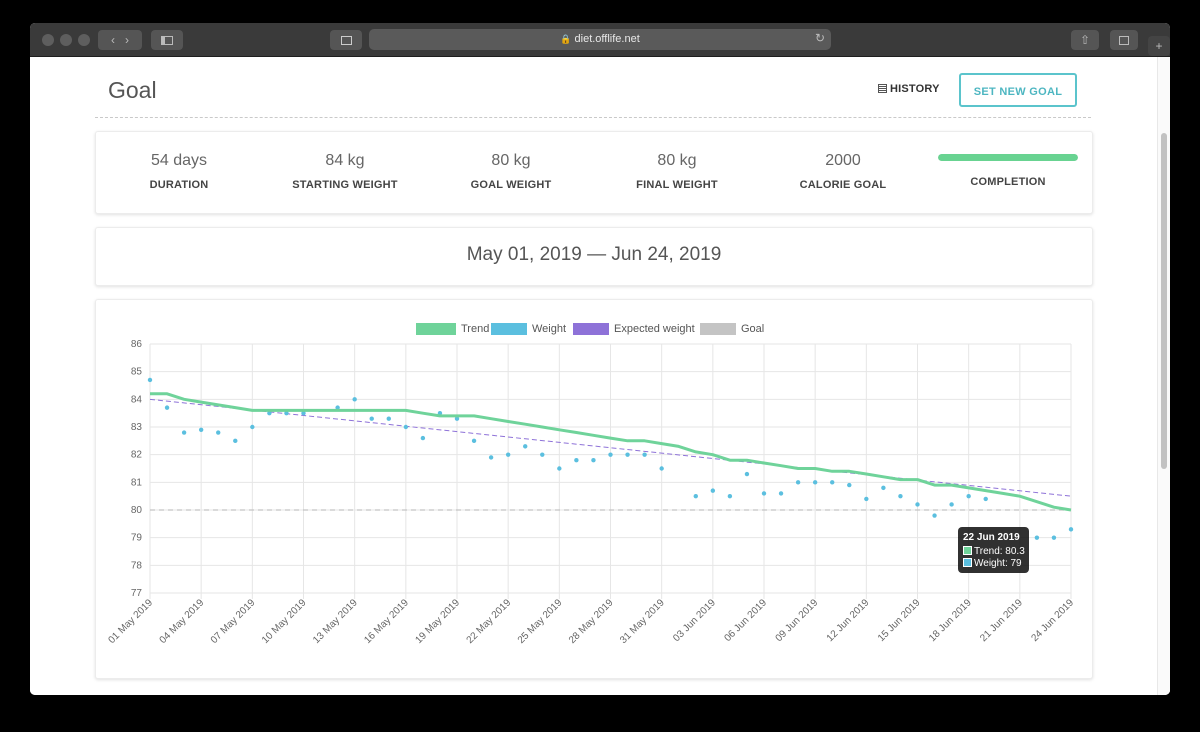  What do you see at coordinates (843, 160) in the screenshot?
I see `stat-value: 2000` at bounding box center [843, 160].